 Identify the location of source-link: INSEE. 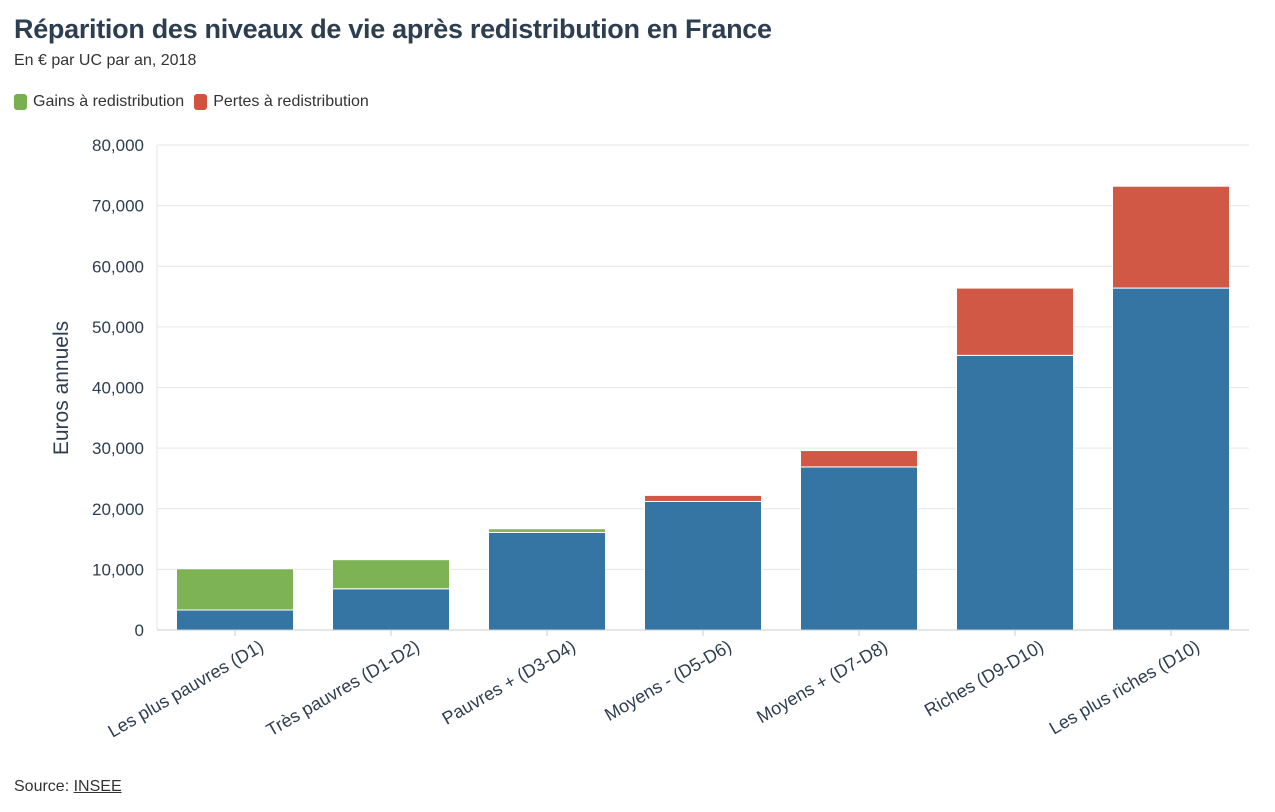
(97, 786).